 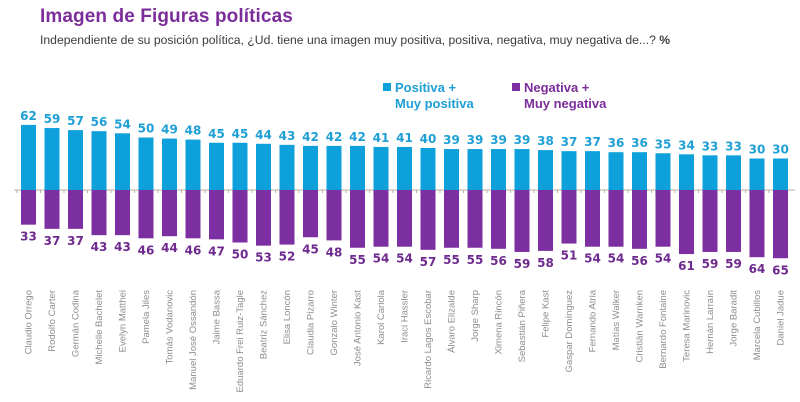 I want to click on legend-positive-swatch, so click(x=387, y=87).